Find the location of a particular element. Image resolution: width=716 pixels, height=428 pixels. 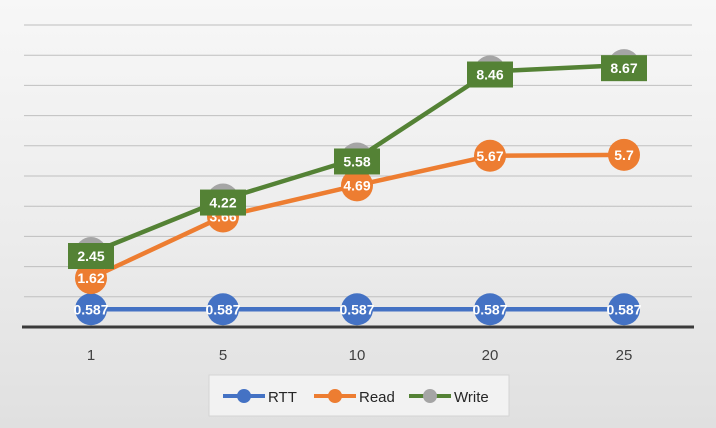

legend: RTT Read Write is located at coordinates (359, 395).